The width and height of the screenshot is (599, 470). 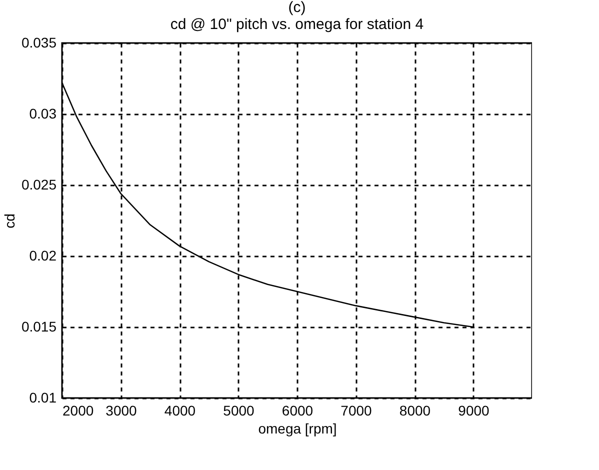 What do you see at coordinates (43, 114) in the screenshot?
I see `y-tick-label: 0.03` at bounding box center [43, 114].